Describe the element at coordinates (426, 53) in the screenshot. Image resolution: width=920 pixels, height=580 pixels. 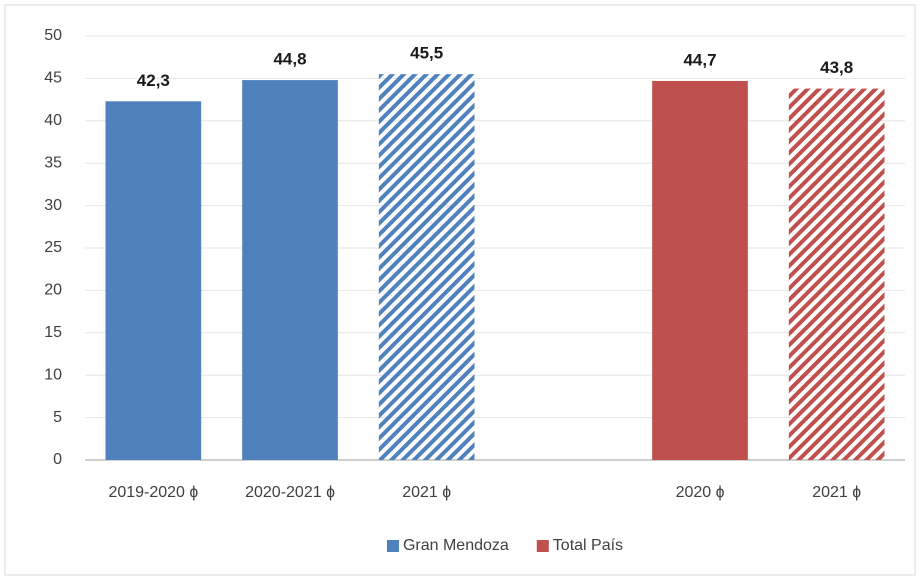
I see `data-label: 45,5` at that location.